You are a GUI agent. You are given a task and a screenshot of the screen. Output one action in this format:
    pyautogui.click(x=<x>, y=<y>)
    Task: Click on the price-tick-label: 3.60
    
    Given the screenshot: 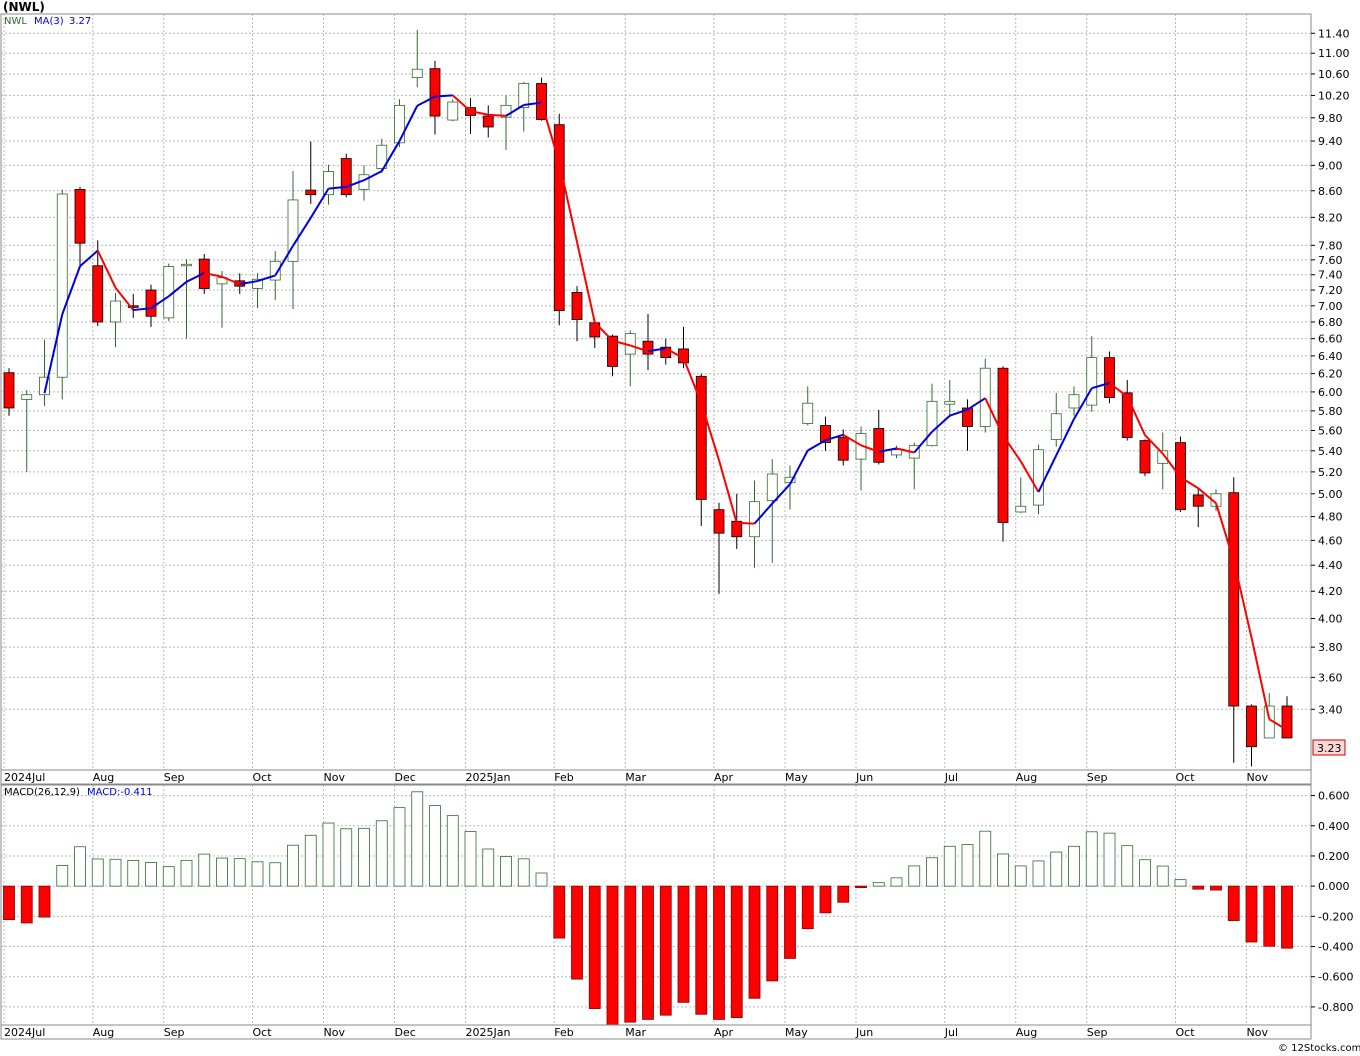 What is the action you would take?
    pyautogui.click(x=1330, y=677)
    